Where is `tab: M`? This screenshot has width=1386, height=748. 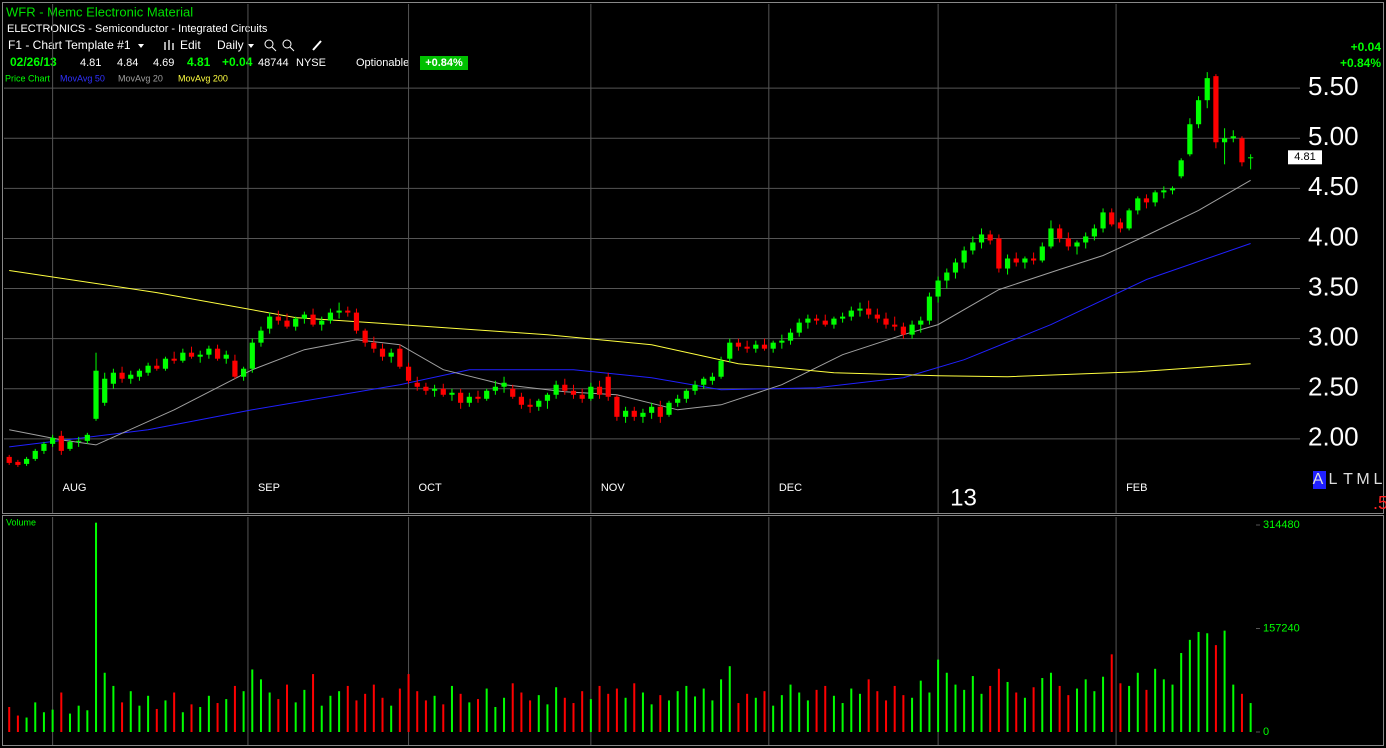 tab: M is located at coordinates (1362, 479).